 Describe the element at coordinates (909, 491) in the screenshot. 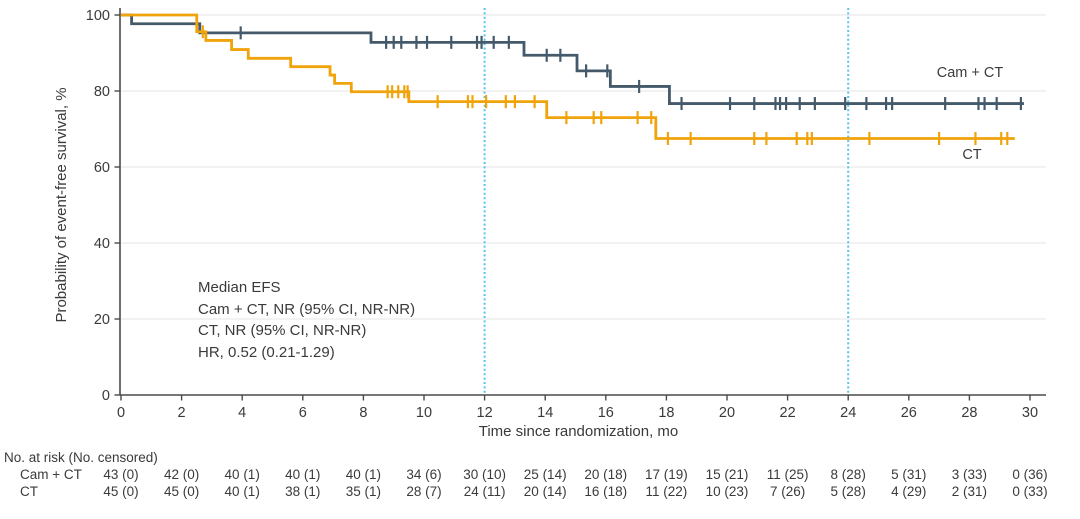

I see `risk-cell: 4 (29)` at that location.